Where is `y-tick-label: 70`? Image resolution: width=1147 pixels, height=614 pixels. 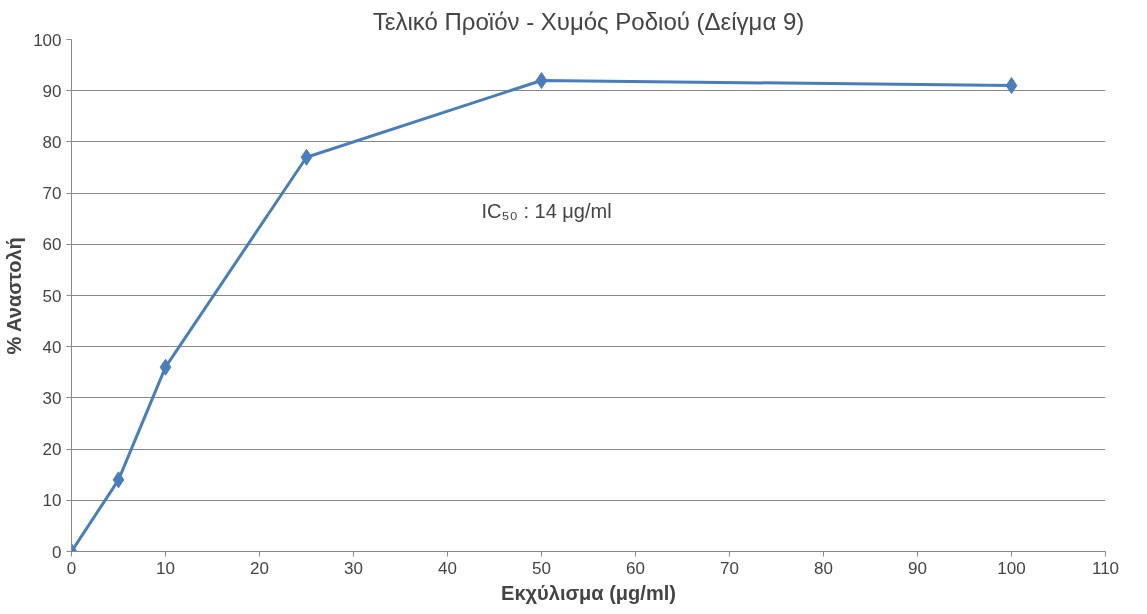 y-tick-label: 70 is located at coordinates (52, 194).